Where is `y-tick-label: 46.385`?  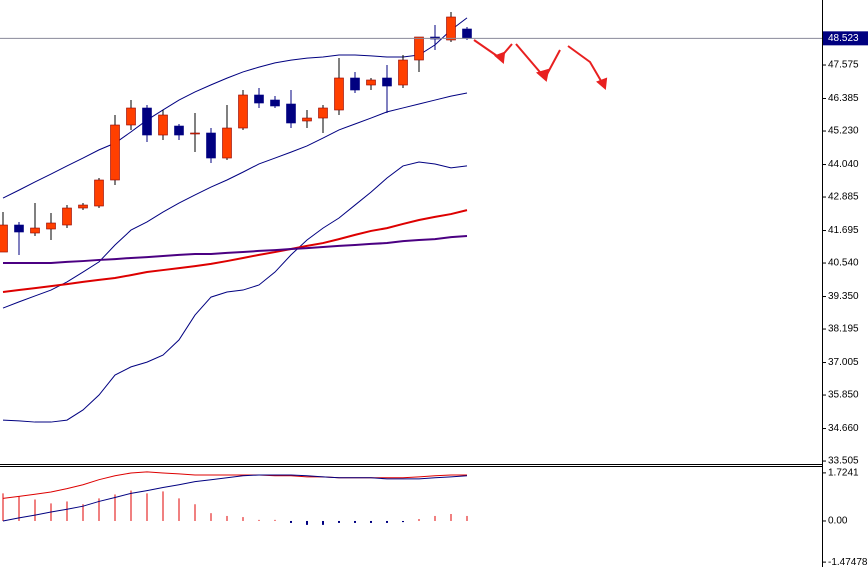
y-tick-label: 46.385 is located at coordinates (843, 98).